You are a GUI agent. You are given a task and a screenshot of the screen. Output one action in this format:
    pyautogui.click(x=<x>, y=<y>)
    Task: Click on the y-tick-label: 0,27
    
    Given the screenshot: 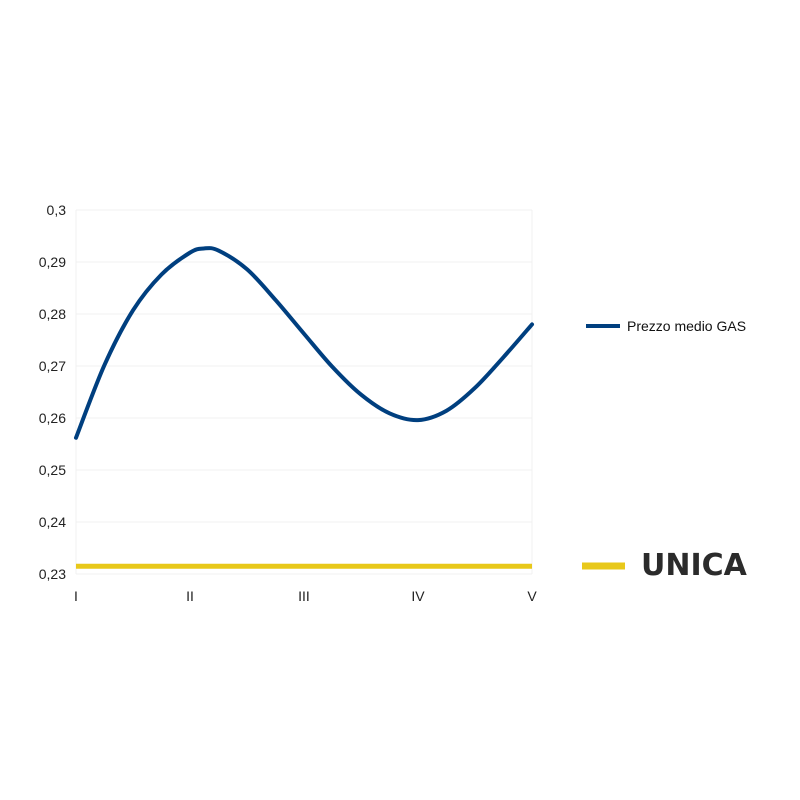 What is the action you would take?
    pyautogui.click(x=52, y=366)
    